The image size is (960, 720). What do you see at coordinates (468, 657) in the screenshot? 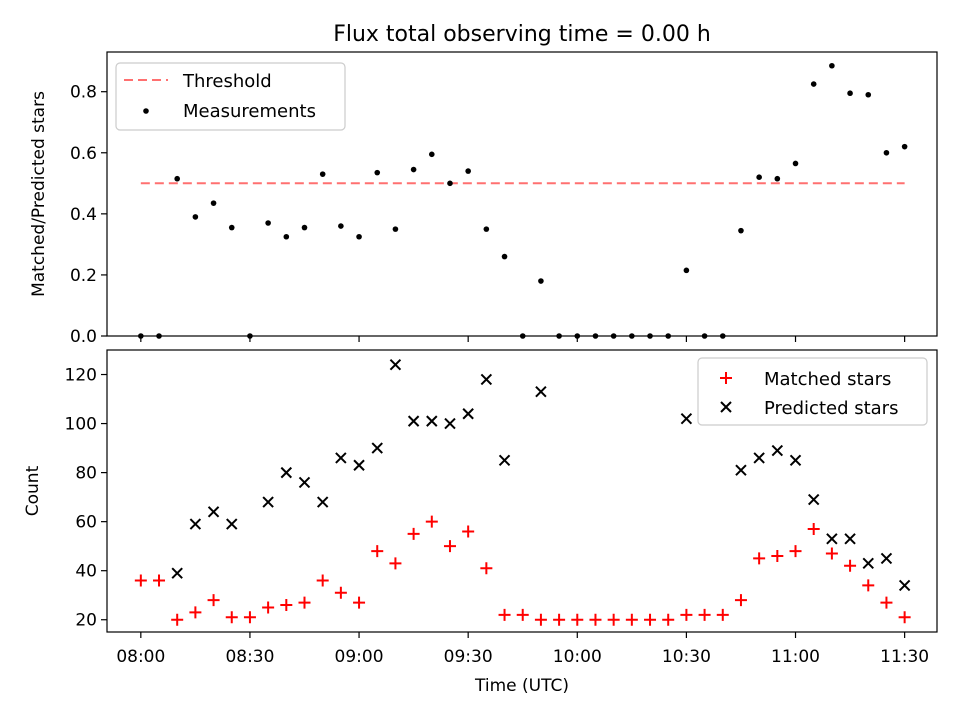
I see `x-tick-label: 09:30` at bounding box center [468, 657].